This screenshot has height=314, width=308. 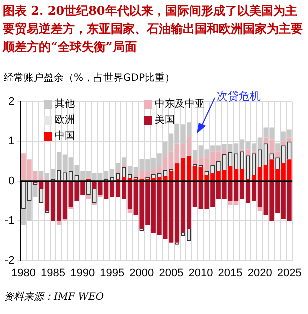 What do you see at coordinates (201, 273) in the screenshot?
I see `x-tick-label: 2010` at bounding box center [201, 273].